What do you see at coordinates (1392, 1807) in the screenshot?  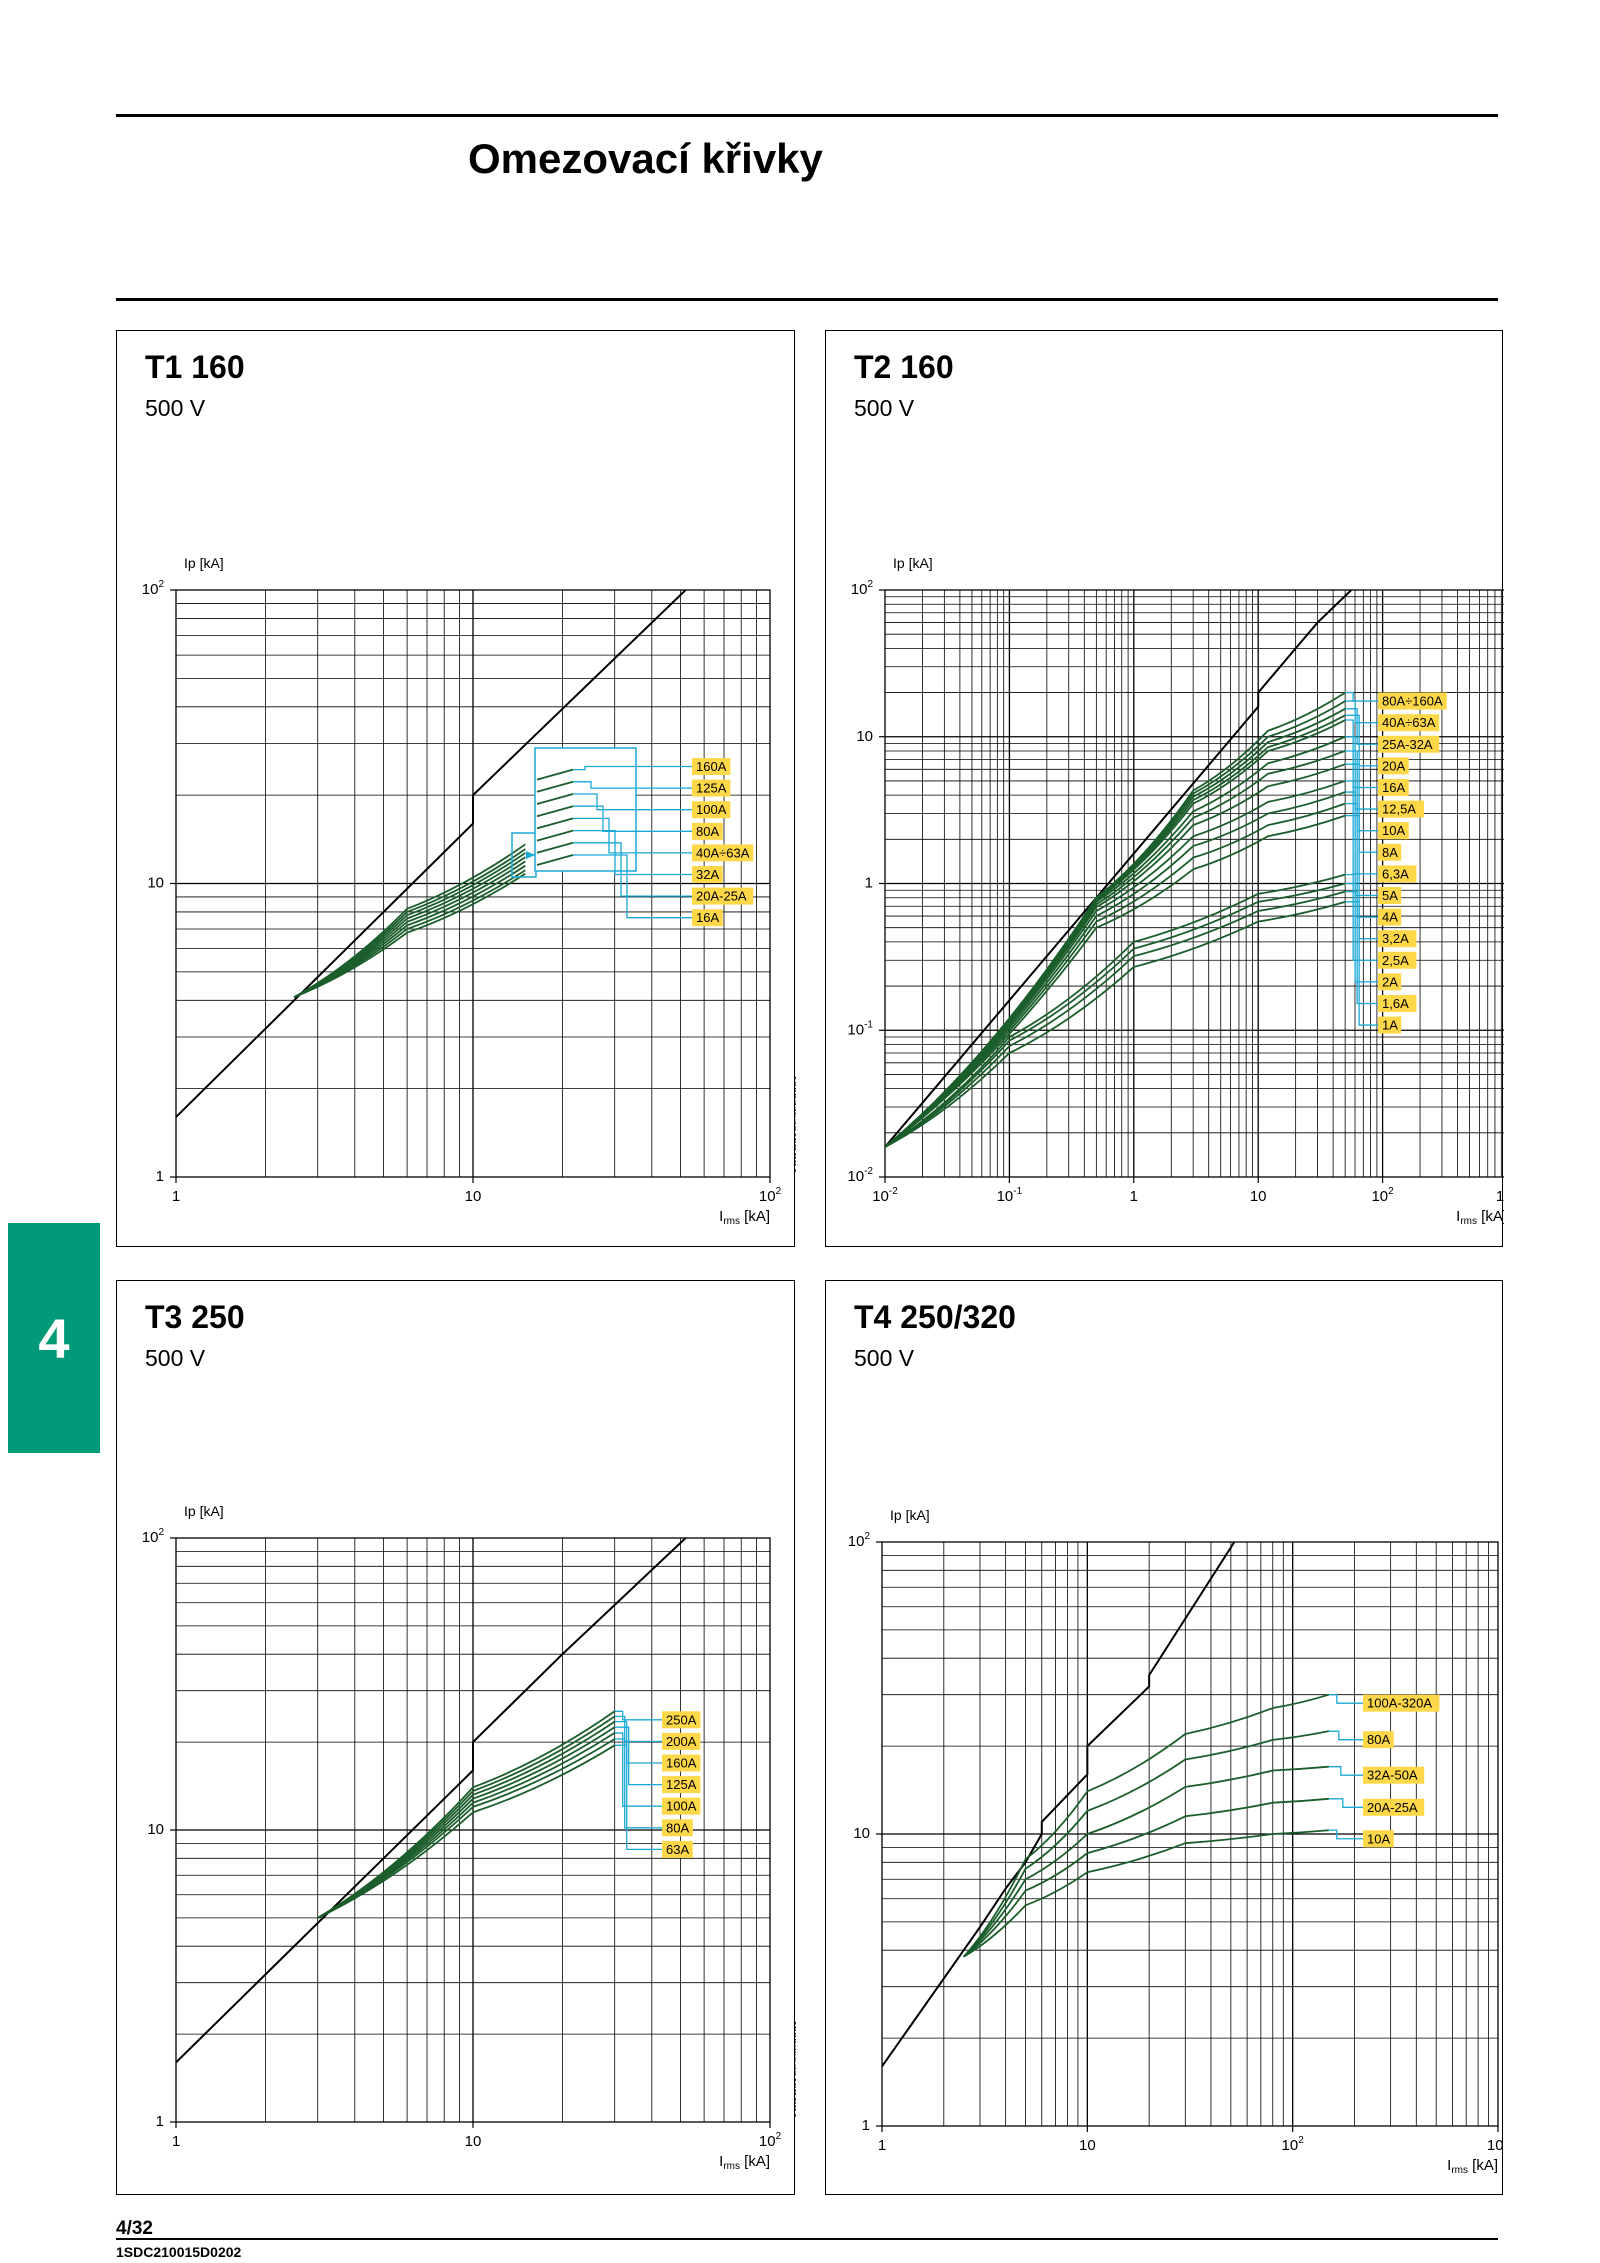 I see `series-label: 20A-25A` at bounding box center [1392, 1807].